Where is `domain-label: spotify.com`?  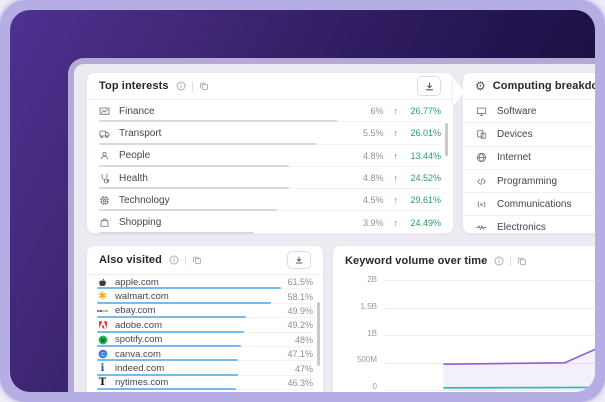 domain-label: spotify.com is located at coordinates (139, 340).